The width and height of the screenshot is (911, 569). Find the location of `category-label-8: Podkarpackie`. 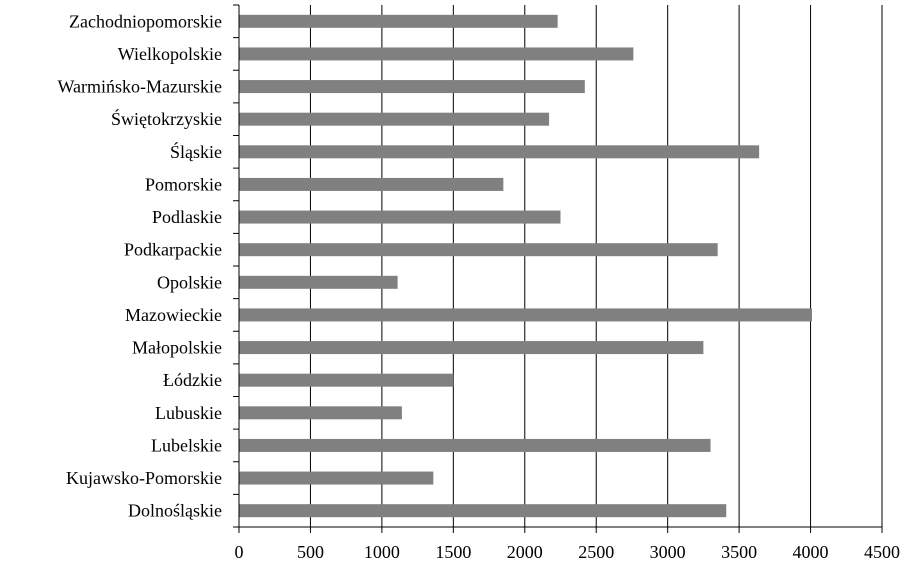

category-label-8: Podkarpackie is located at coordinates (173, 250).